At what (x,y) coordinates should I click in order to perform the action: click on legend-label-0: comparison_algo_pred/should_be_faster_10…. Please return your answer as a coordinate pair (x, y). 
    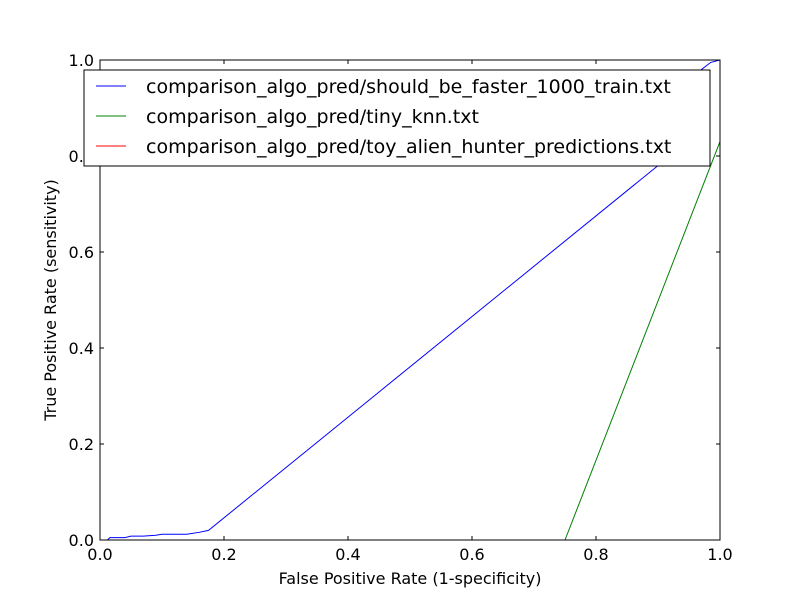
    Looking at the image, I should click on (408, 87).